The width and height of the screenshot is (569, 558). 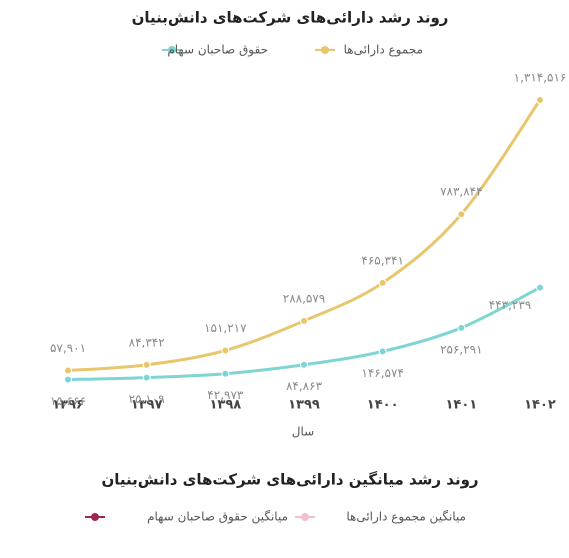 What do you see at coordinates (540, 405) in the screenshot?
I see `x-tick-label: ۱۴۰۲` at bounding box center [540, 405].